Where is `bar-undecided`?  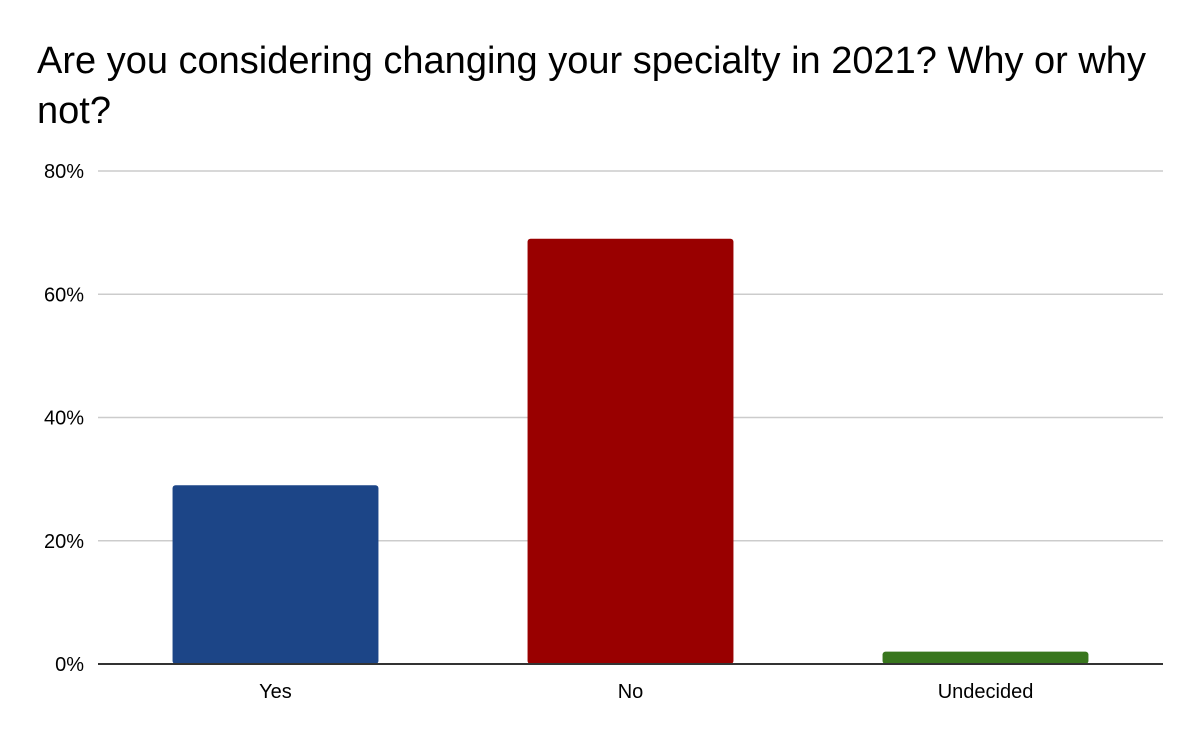
bar-undecided is located at coordinates (985, 657).